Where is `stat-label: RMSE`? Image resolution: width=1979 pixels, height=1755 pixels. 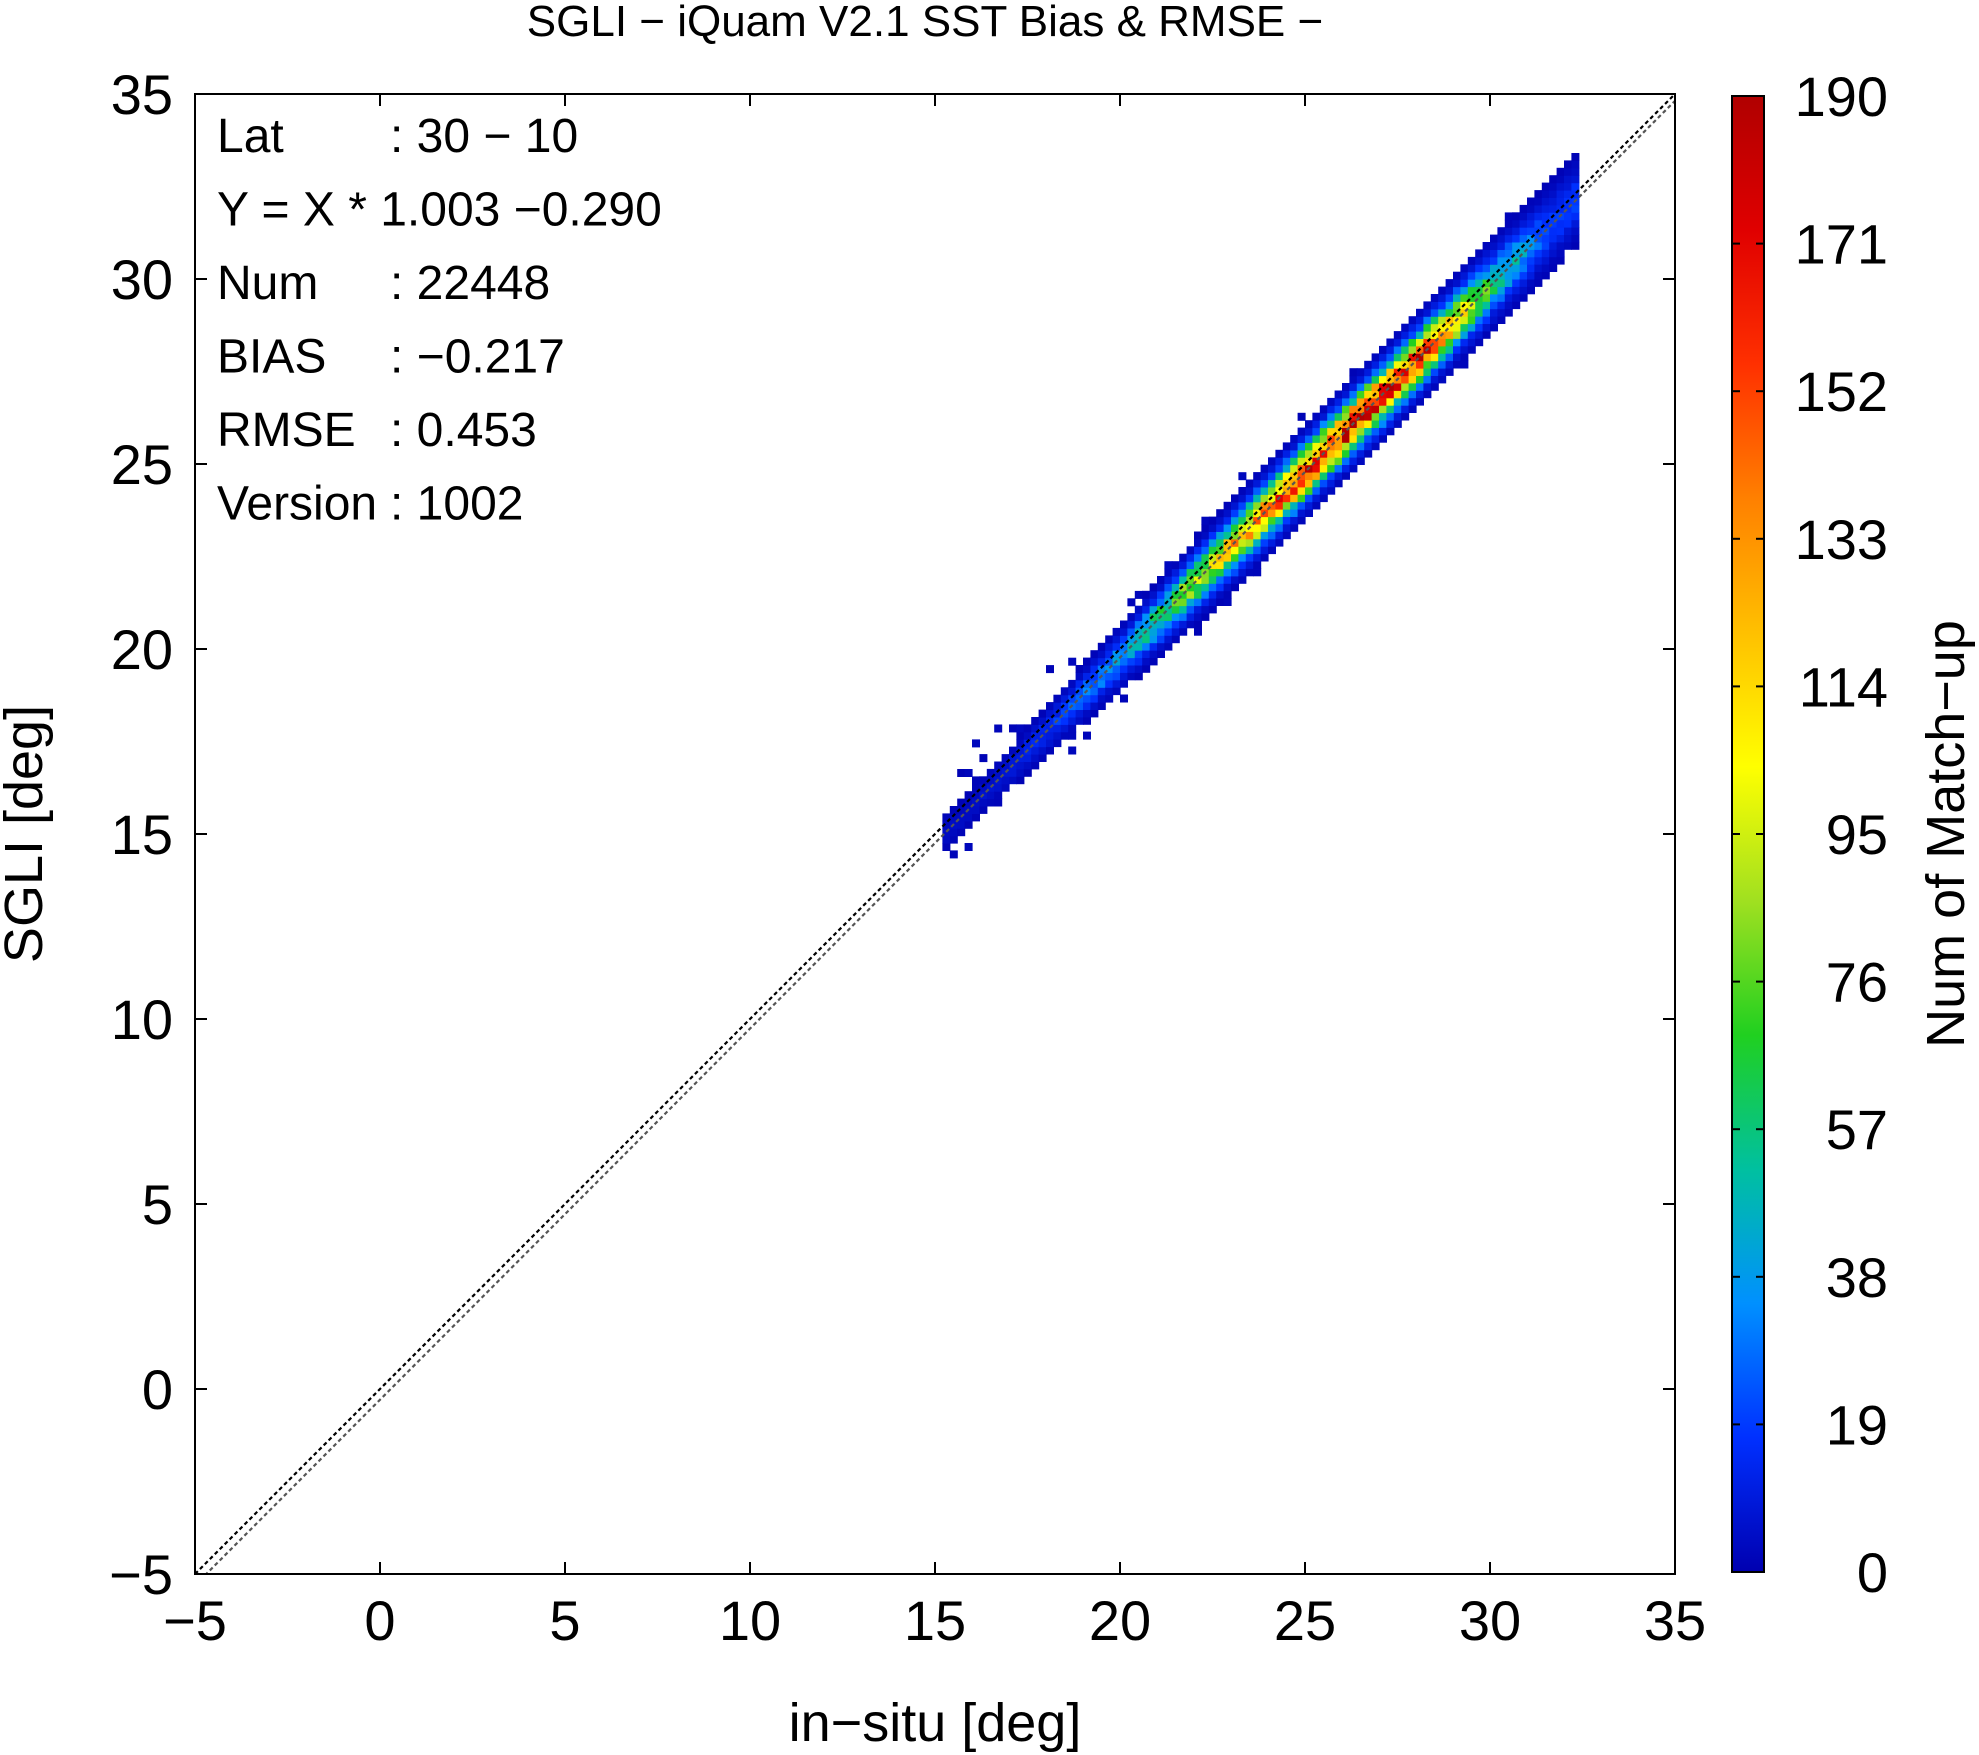 stat-label: RMSE is located at coordinates (286, 430).